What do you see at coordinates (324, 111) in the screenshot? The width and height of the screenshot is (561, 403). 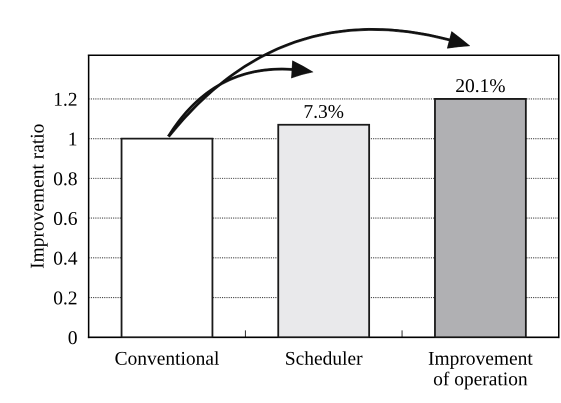 I see `annotation: 7.3%` at bounding box center [324, 111].